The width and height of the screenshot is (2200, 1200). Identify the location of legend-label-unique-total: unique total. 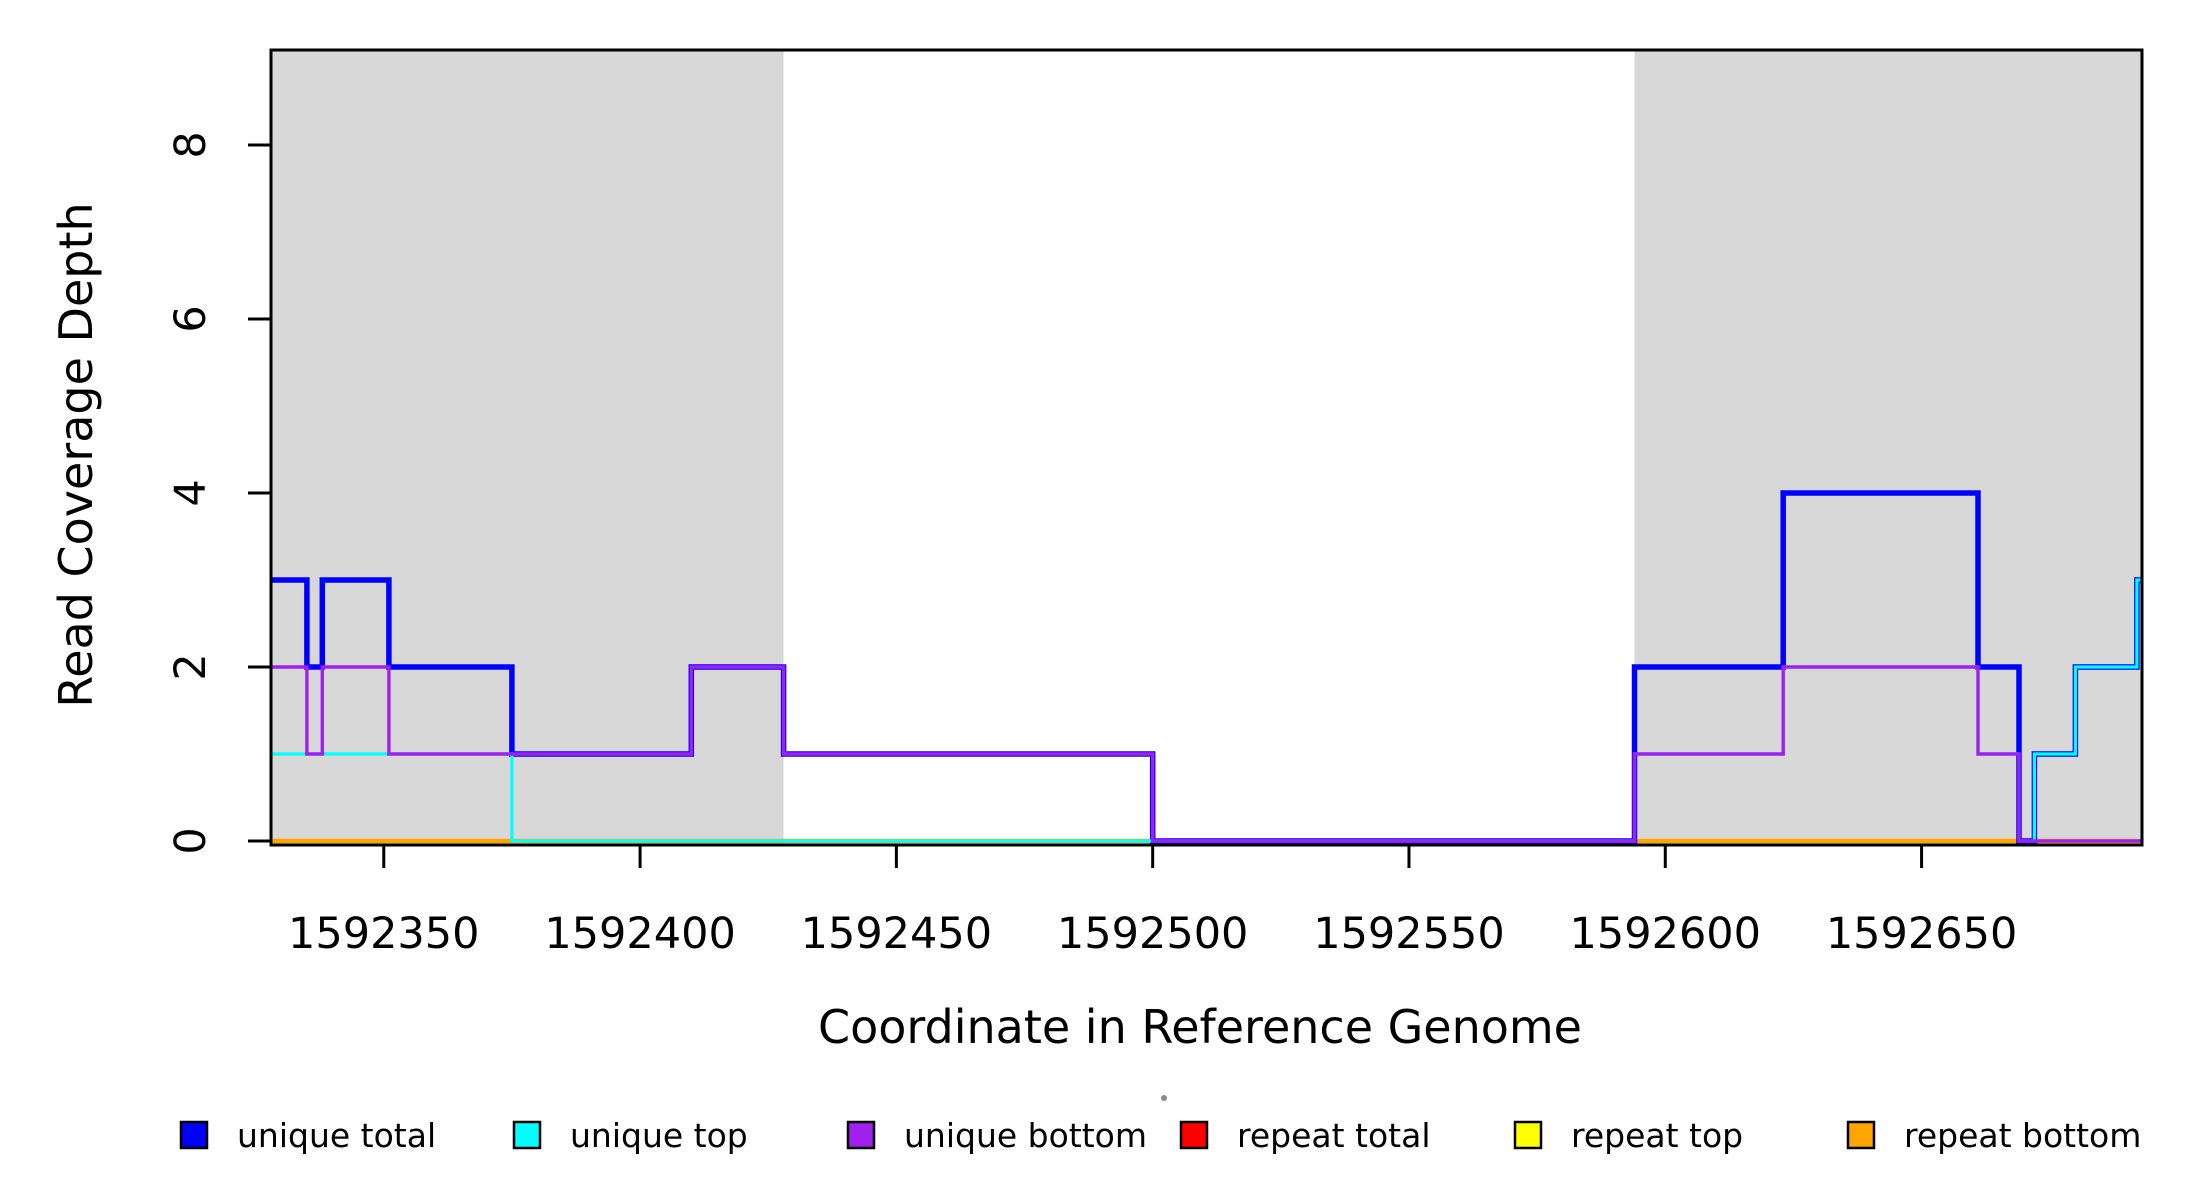
(336, 1135).